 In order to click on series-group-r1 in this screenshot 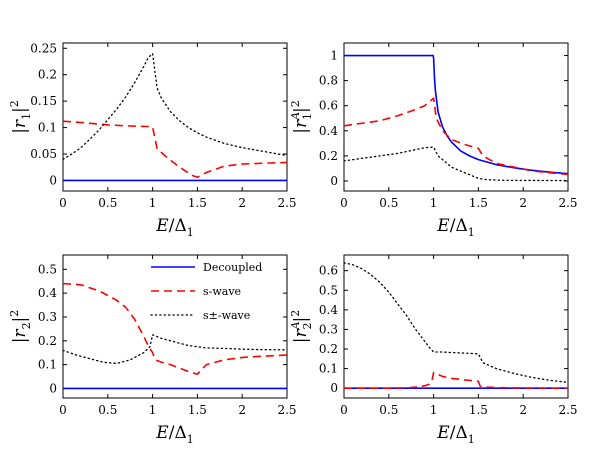, I will do `click(175, 117)`.